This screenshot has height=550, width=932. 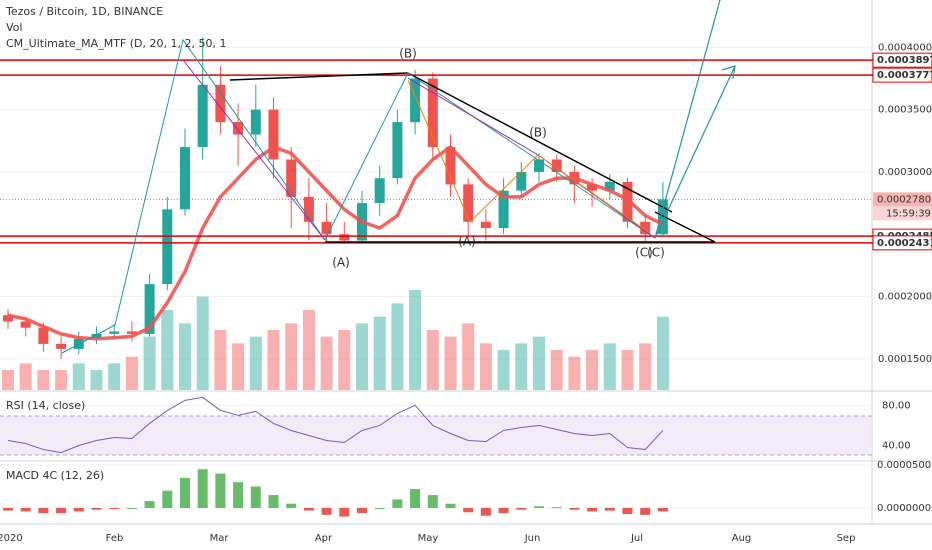 I want to click on y-tick-label: 0.0002000, so click(x=905, y=297).